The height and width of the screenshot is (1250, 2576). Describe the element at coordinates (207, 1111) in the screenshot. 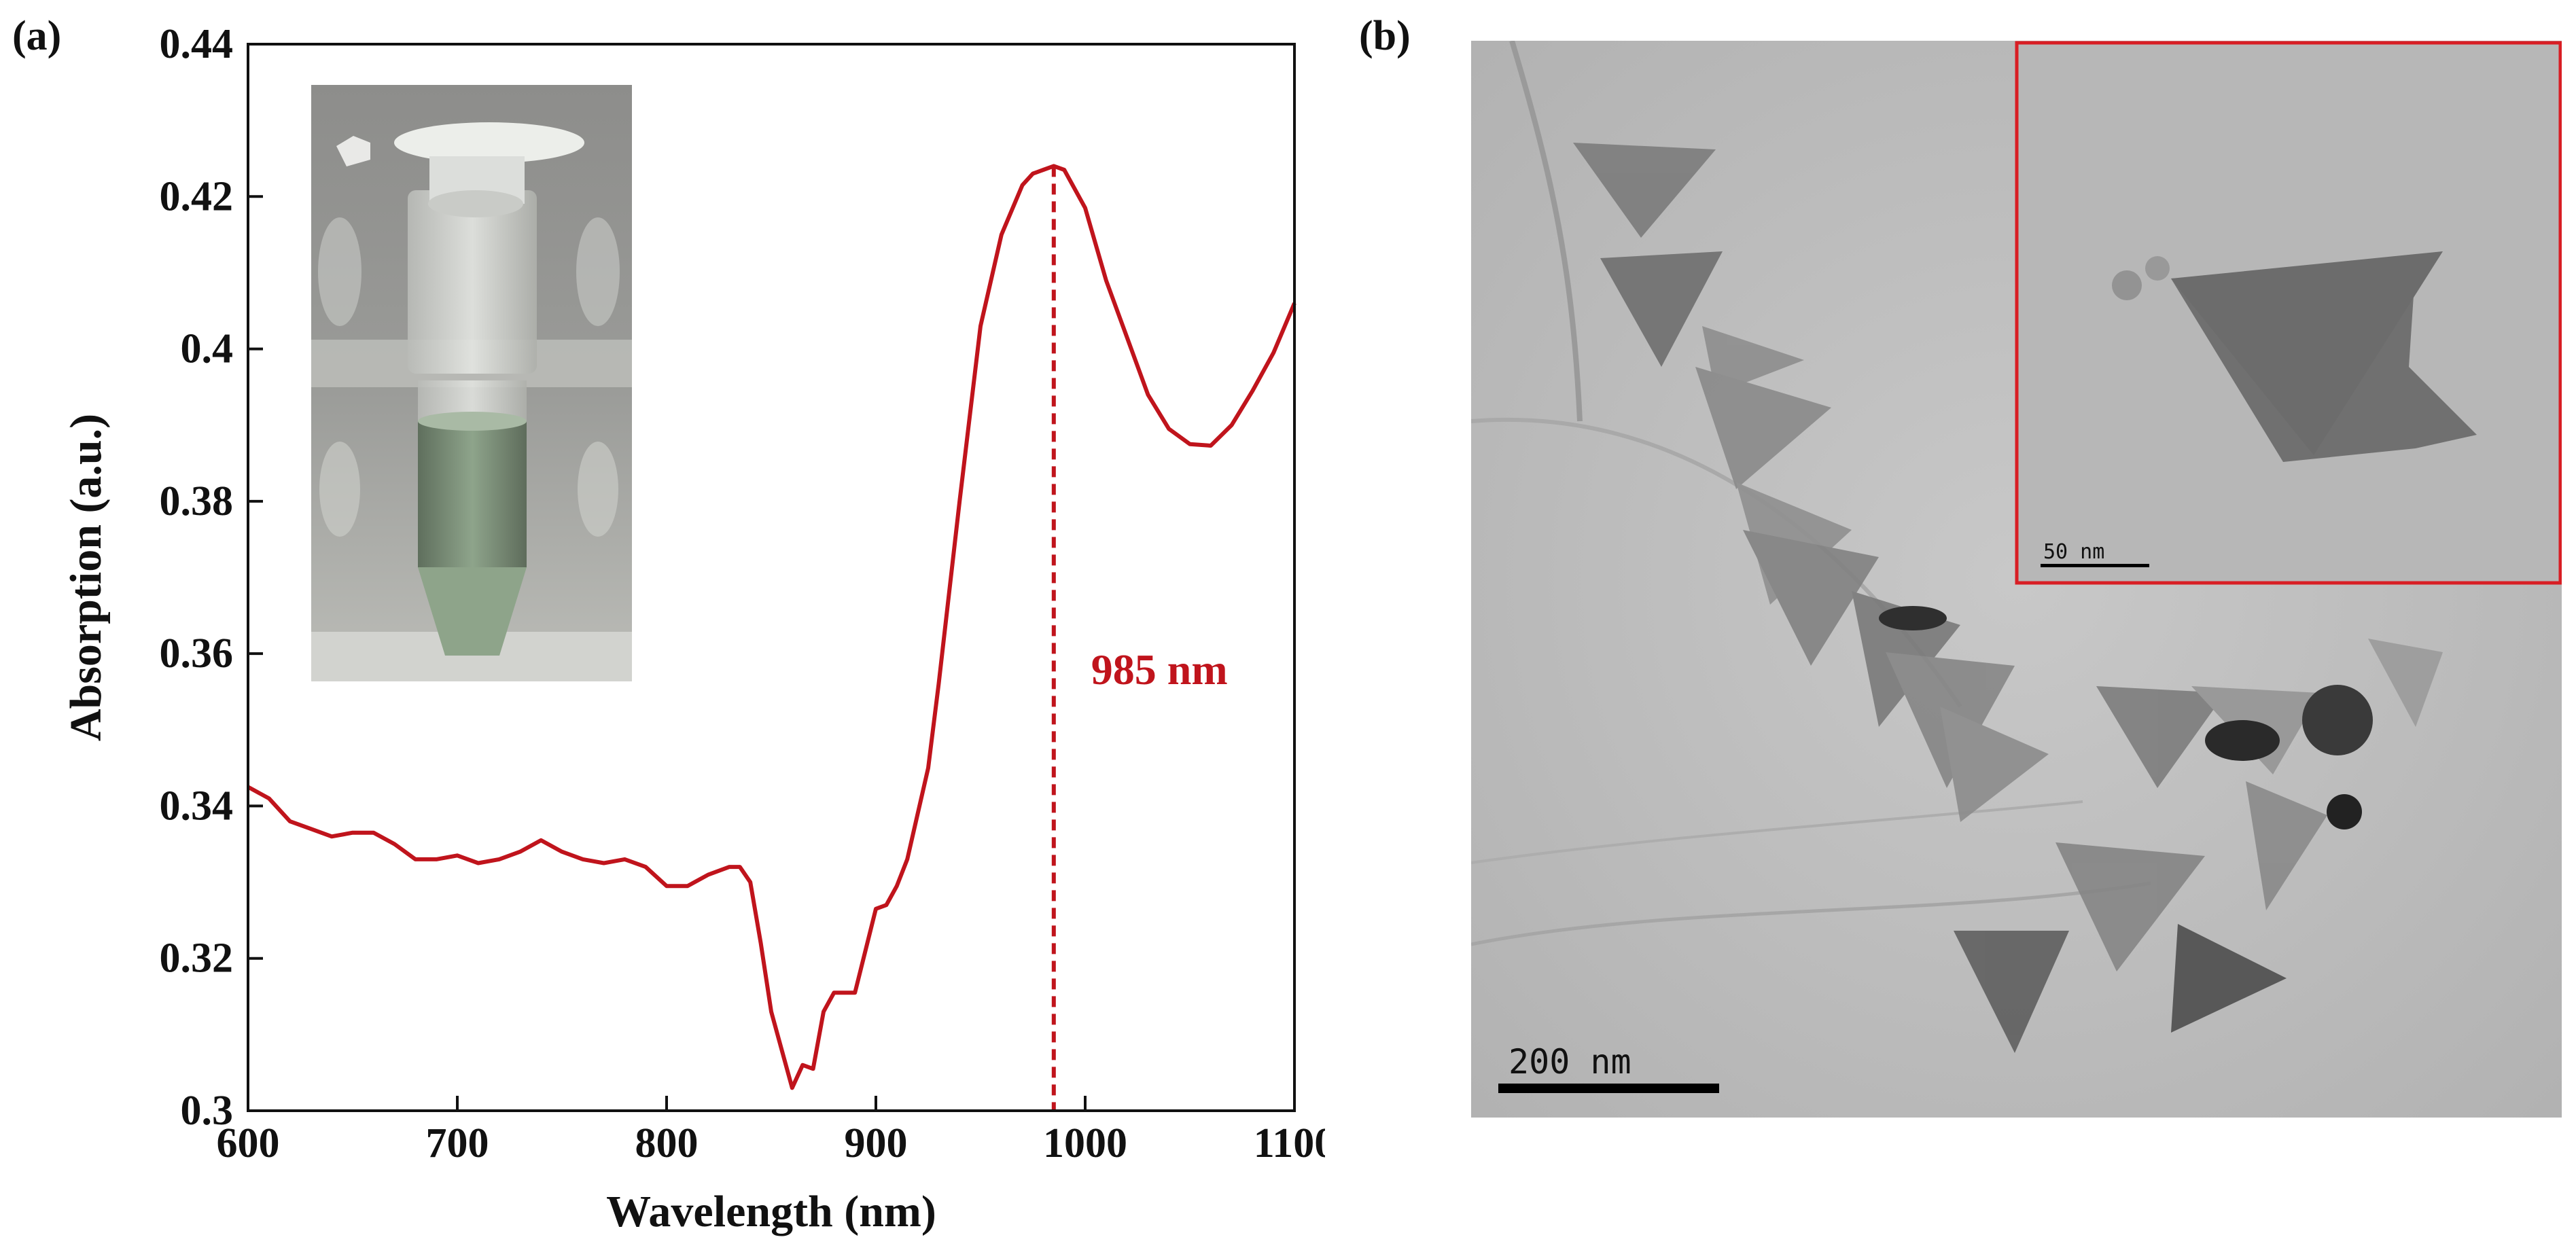

I see `y-tick-label: 0.3` at that location.